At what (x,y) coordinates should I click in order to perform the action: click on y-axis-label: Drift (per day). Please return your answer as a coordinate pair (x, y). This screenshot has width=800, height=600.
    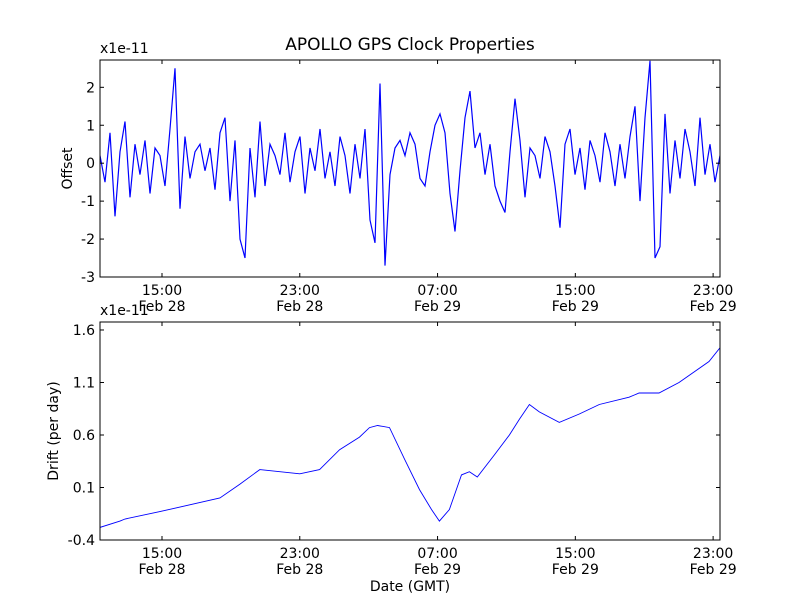
    Looking at the image, I should click on (54, 430).